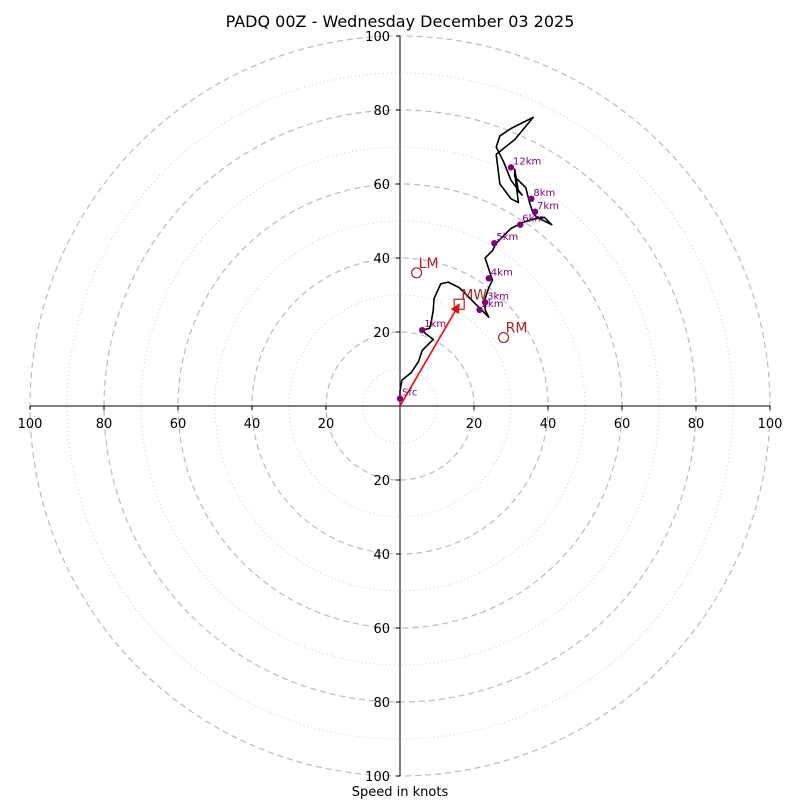 This screenshot has height=800, width=800. Describe the element at coordinates (548, 206) in the screenshot. I see `height-label: 7km` at that location.